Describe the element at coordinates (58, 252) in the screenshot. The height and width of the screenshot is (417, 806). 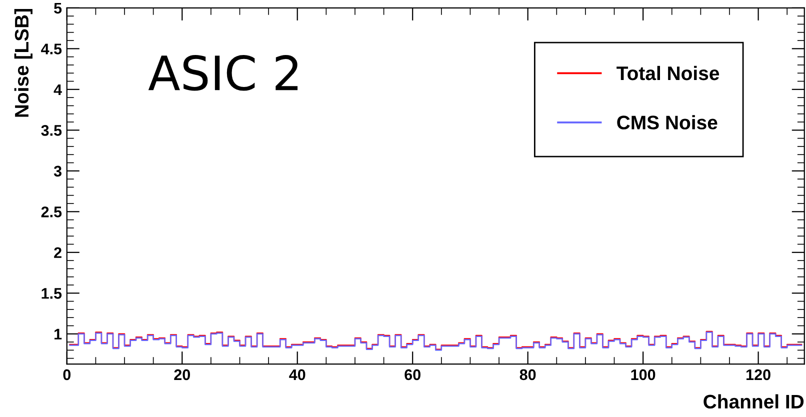
I see `y-tick-label: 2` at that location.